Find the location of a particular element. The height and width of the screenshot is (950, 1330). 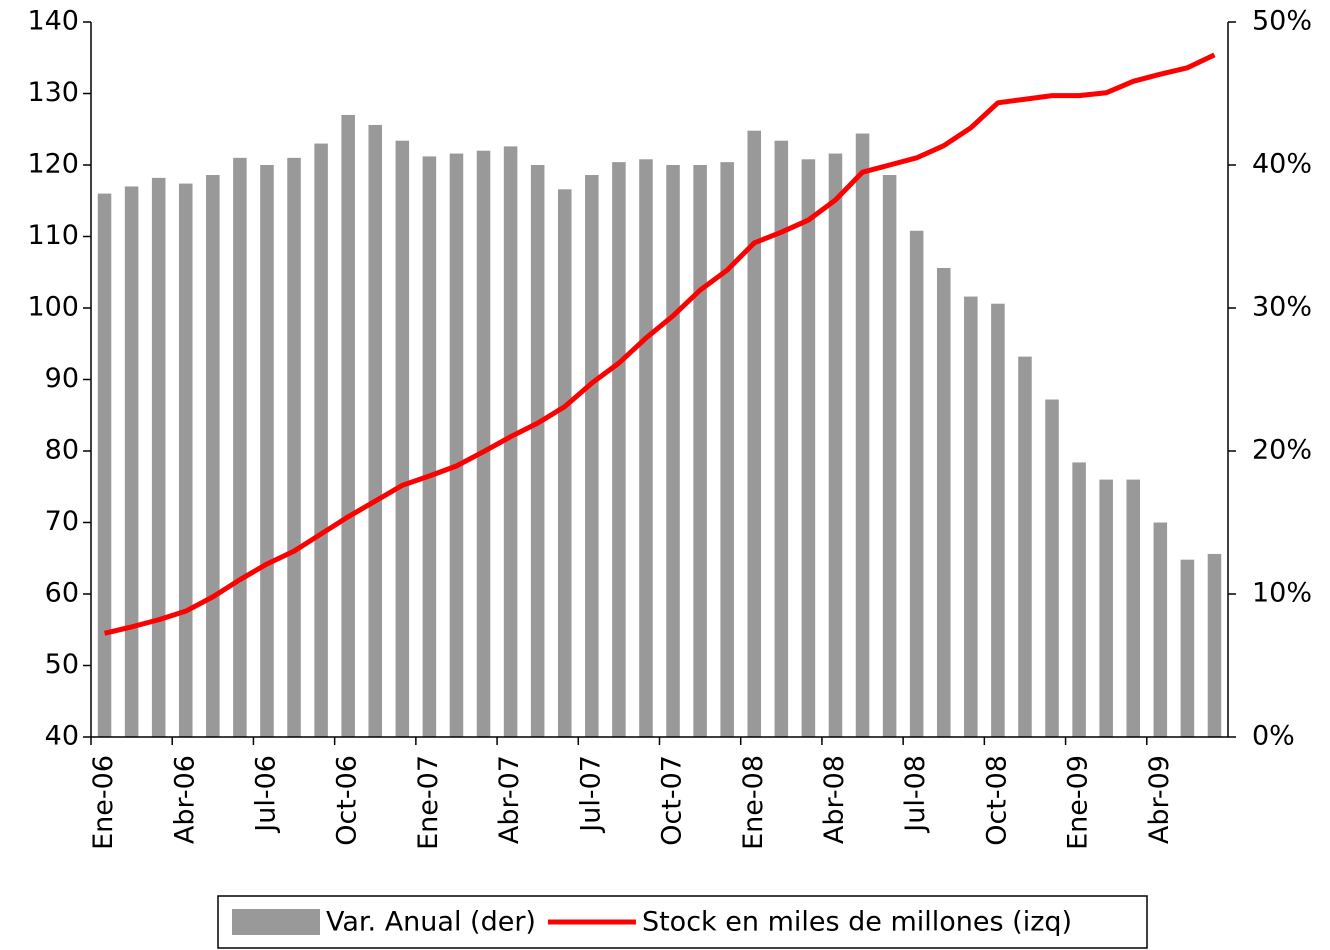

legend-swatch is located at coordinates (276, 922).